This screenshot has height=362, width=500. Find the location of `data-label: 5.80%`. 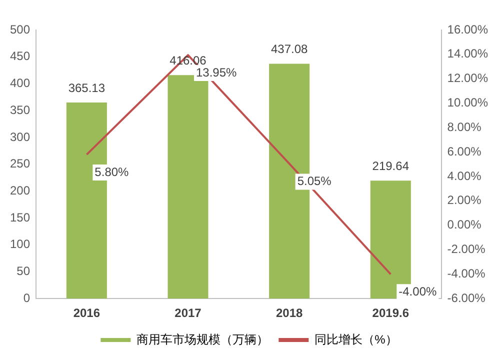

data-label: 5.80% is located at coordinates (112, 171).